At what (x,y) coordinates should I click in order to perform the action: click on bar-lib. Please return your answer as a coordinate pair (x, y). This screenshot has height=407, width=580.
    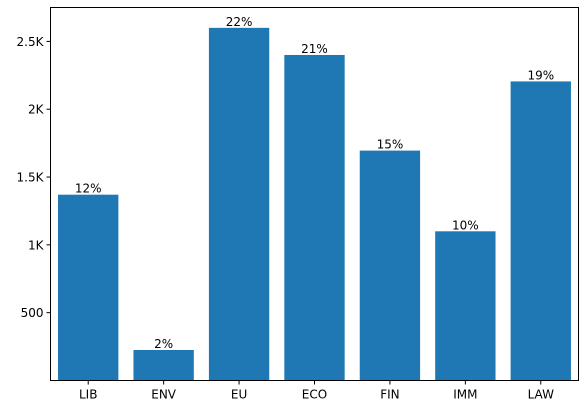
    Looking at the image, I should click on (88, 287).